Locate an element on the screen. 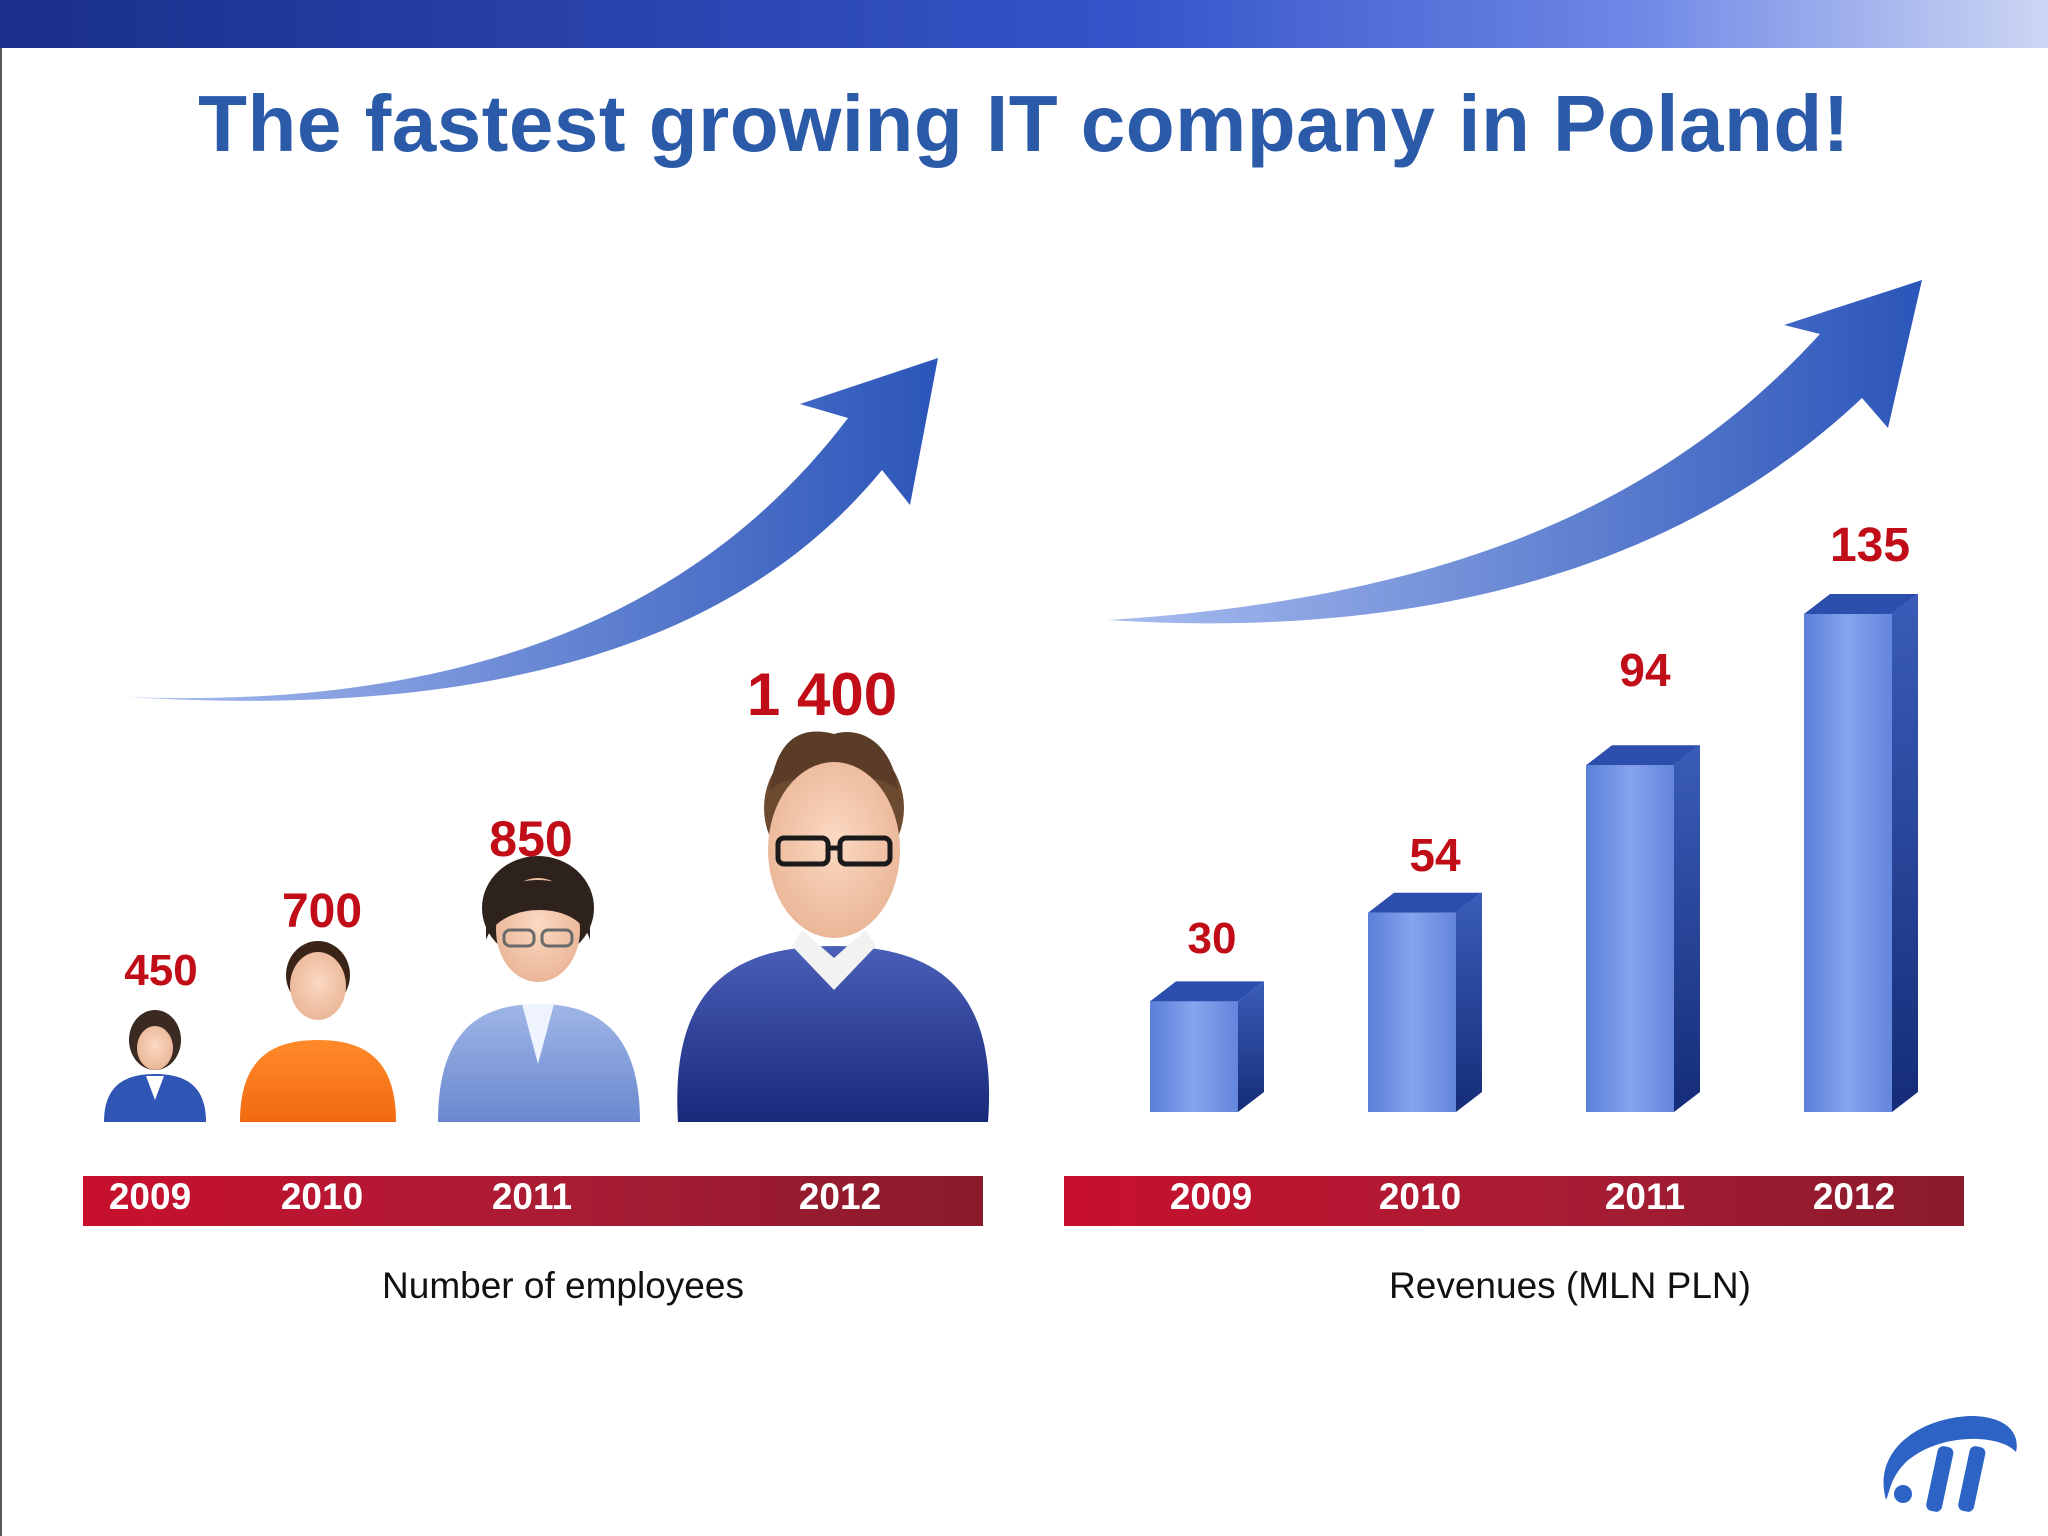 The width and height of the screenshot is (2048, 1536). growth-arrow-right is located at coordinates (1515, 452).